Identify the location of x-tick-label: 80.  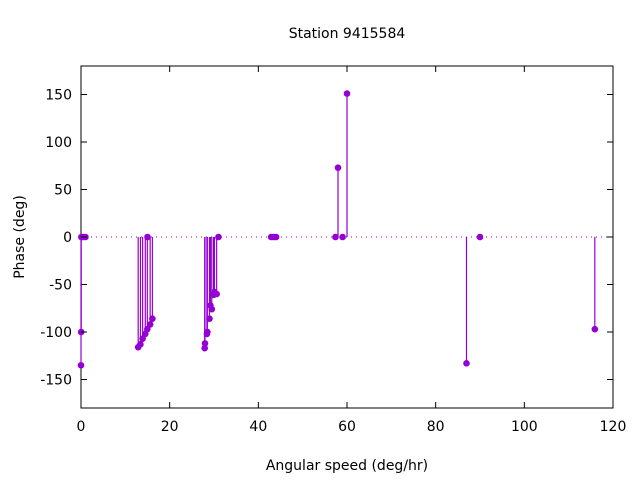
(436, 427).